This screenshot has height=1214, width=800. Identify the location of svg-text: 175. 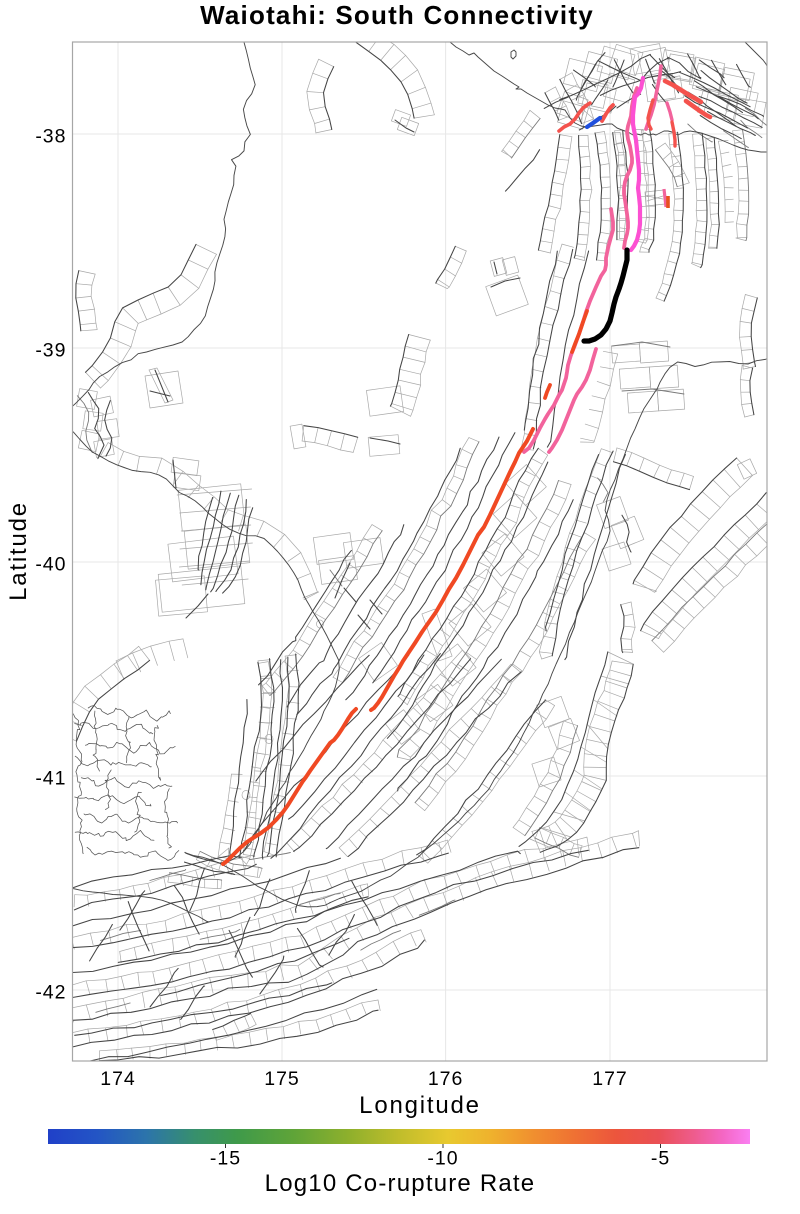
(282, 1079).